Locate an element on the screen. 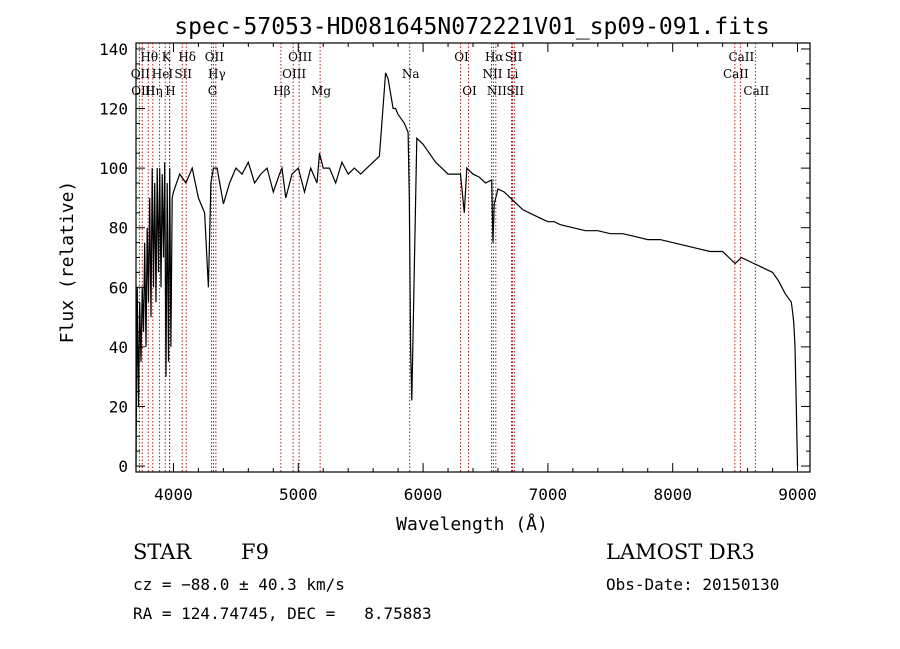 Image resolution: width=900 pixels, height=649 pixels. x-tick-label: 7000 is located at coordinates (548, 494).